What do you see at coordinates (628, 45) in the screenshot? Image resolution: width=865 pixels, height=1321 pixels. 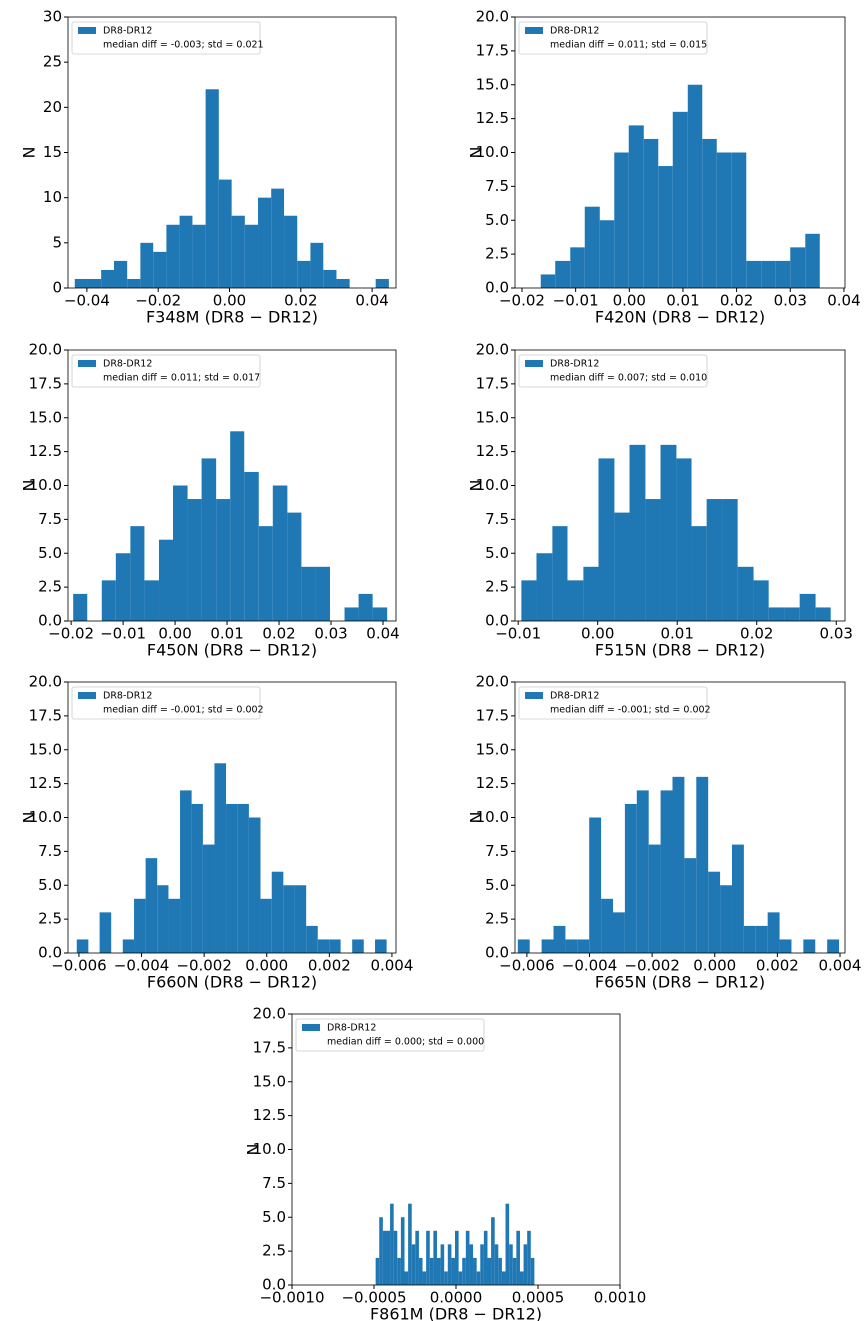 I see `annotation: median diff = 0.011; std = 0.015` at bounding box center [628, 45].